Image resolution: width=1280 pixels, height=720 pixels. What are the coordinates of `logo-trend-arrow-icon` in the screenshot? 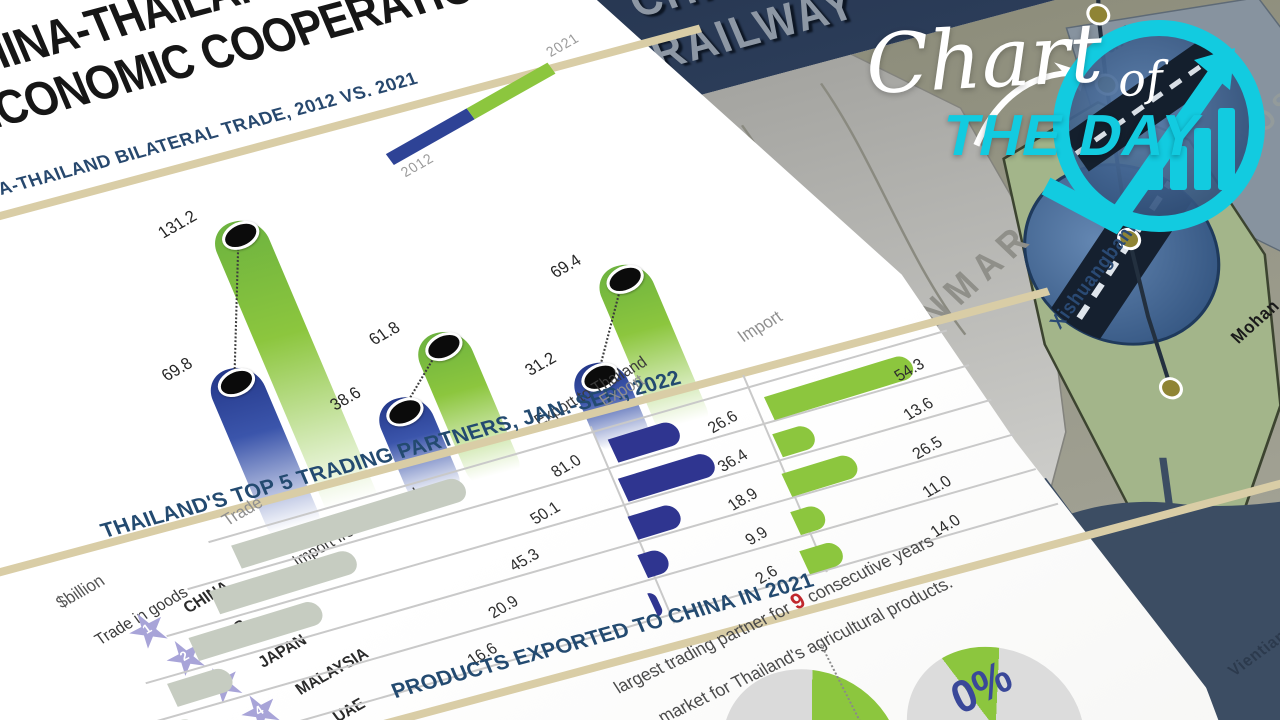 It's located at (1138, 141).